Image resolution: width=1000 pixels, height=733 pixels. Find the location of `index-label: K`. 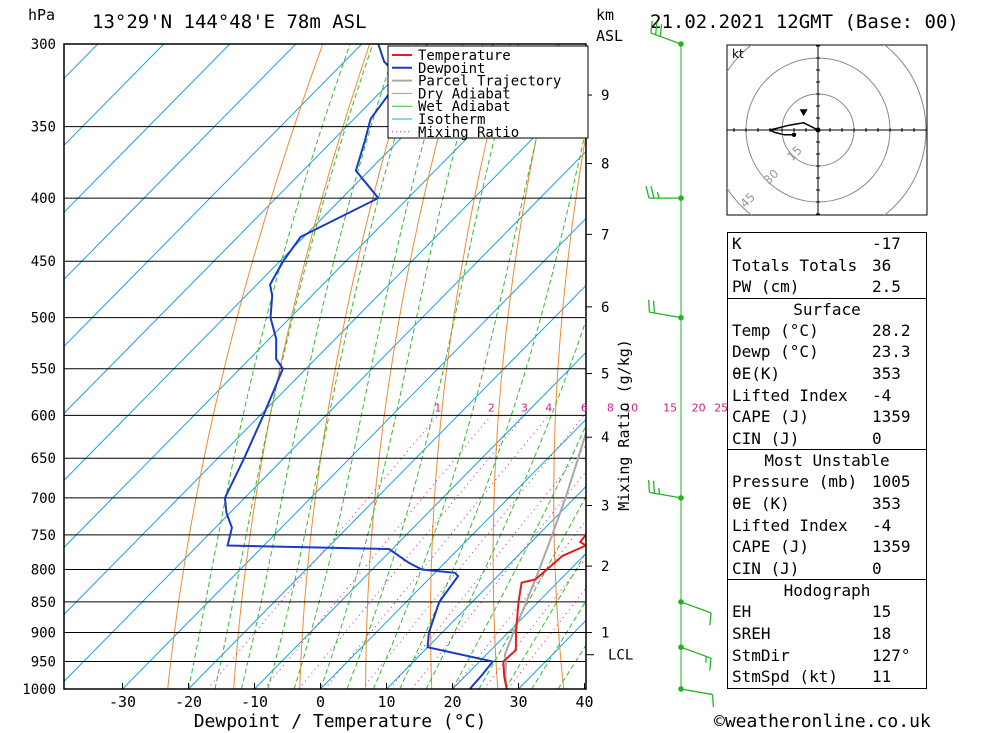

index-label: K is located at coordinates (737, 243).